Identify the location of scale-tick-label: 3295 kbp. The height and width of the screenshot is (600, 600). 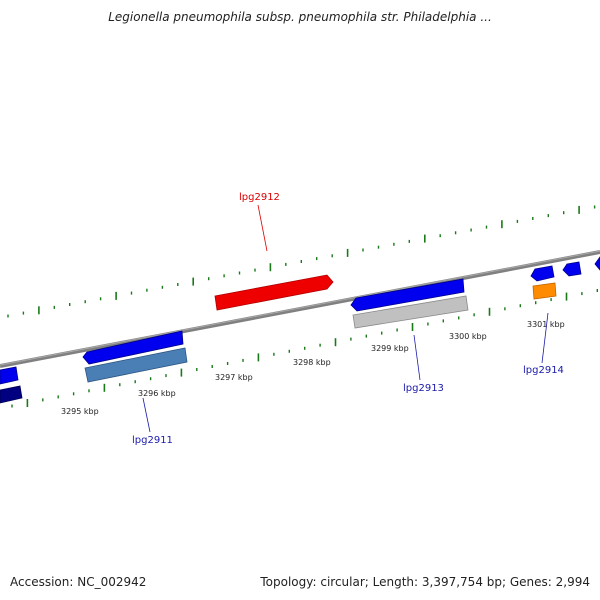
(80, 411).